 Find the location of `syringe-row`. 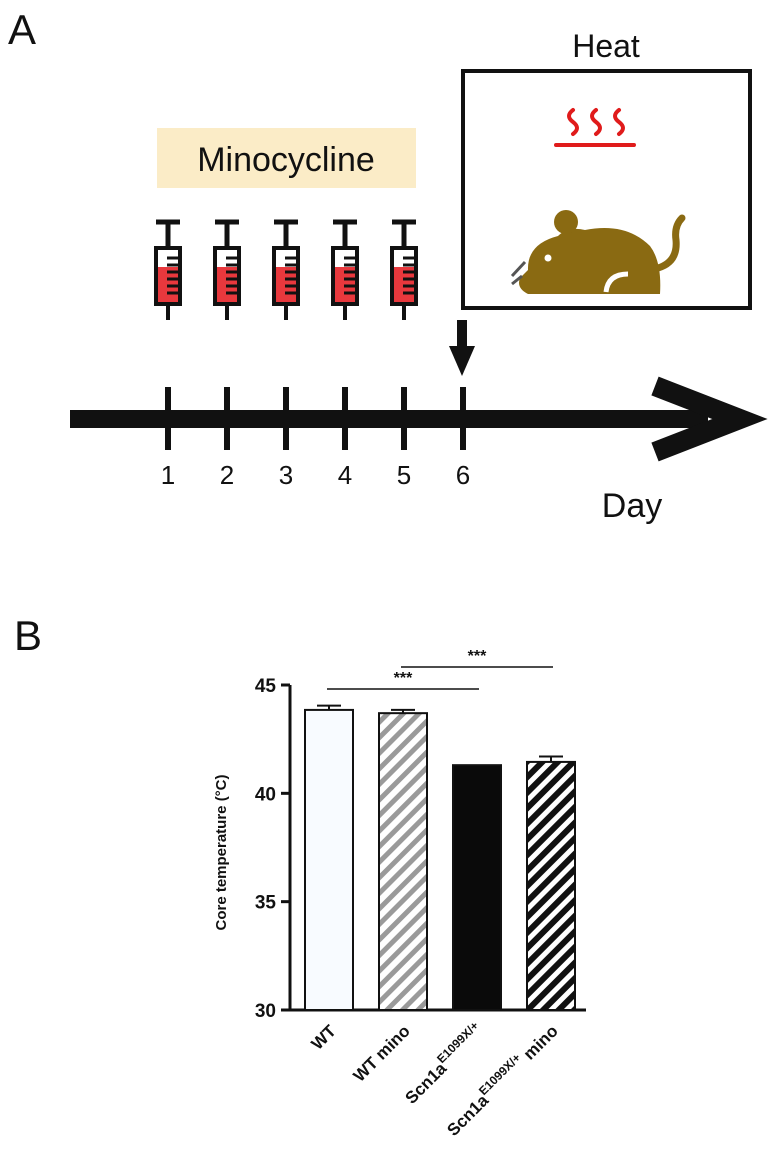

syringe-row is located at coordinates (286, 271).